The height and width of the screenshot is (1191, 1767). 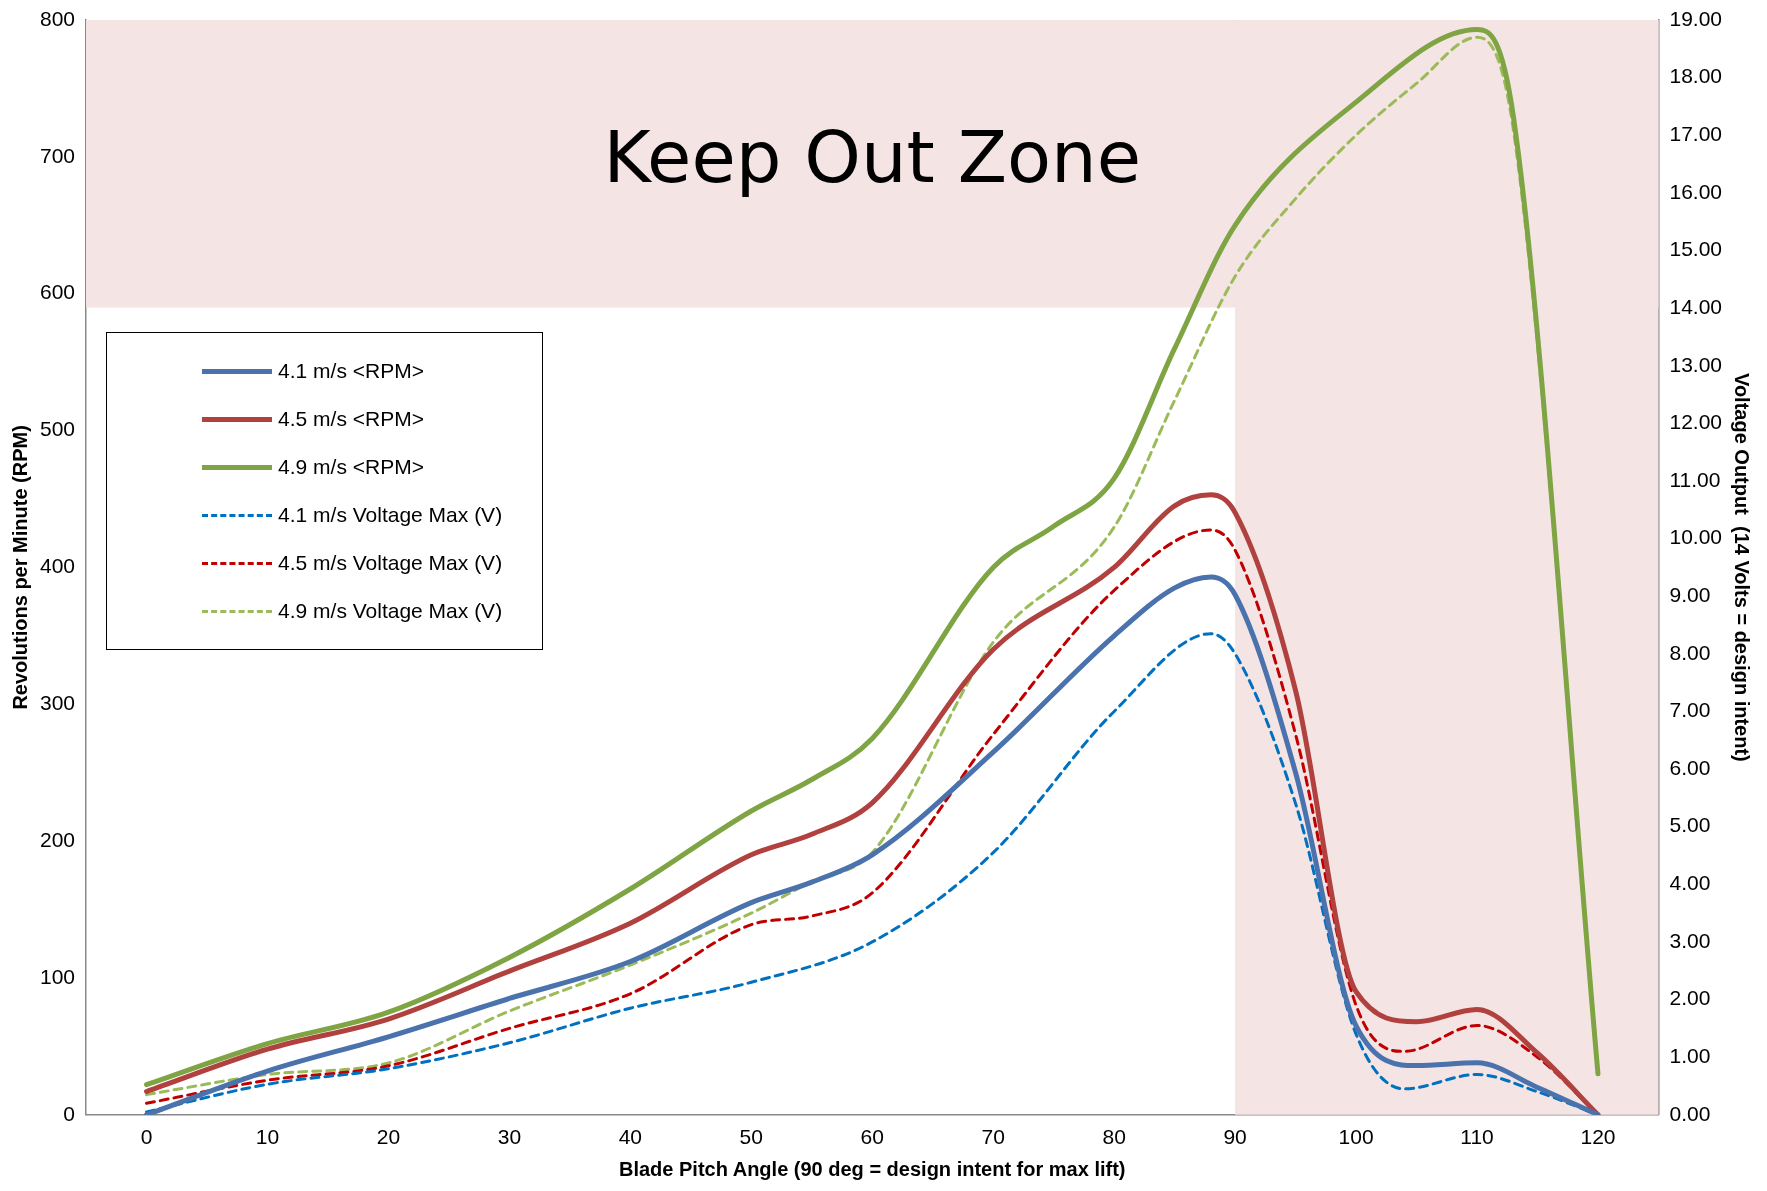 What do you see at coordinates (1696, 18) in the screenshot?
I see `y2-tick-label: 19.00` at bounding box center [1696, 18].